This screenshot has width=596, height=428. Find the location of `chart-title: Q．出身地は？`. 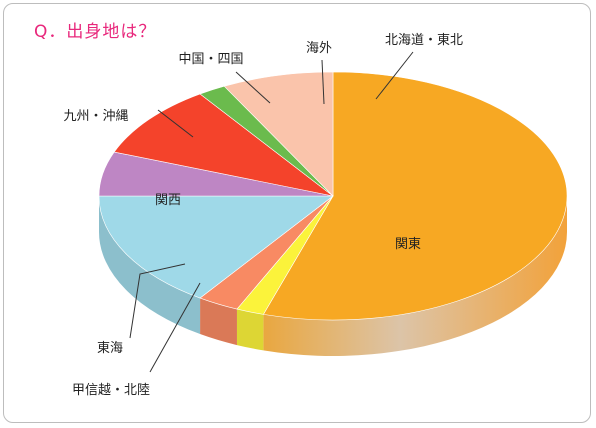

chart-title: Q．出身地は？ is located at coordinates (95, 32).